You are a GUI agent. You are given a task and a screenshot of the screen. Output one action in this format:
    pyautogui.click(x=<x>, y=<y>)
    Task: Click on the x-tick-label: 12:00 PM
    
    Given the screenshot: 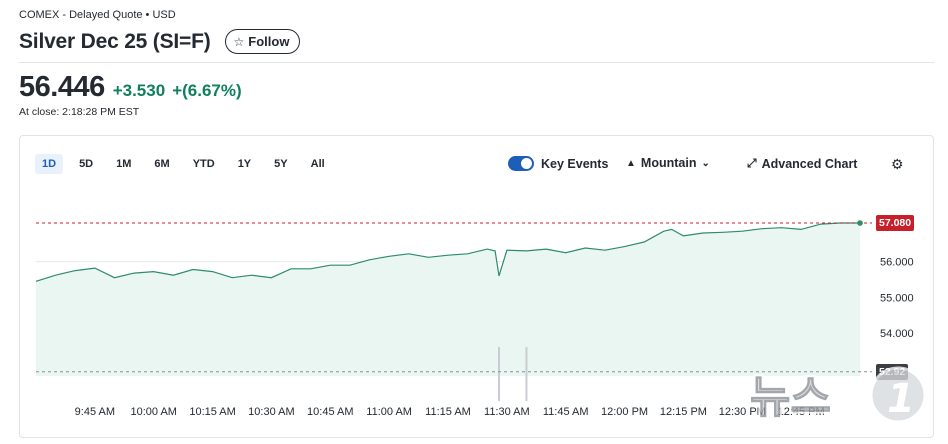 What is the action you would take?
    pyautogui.click(x=624, y=412)
    